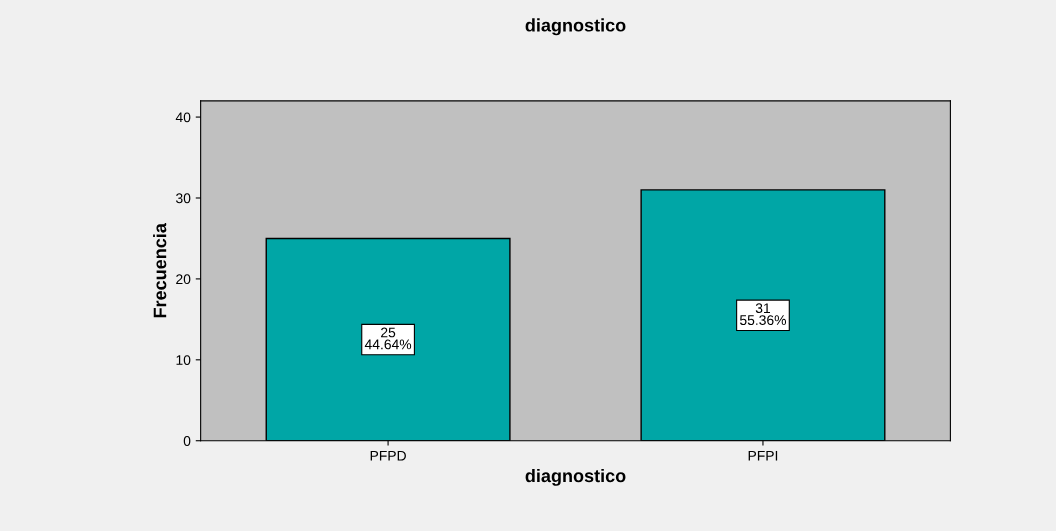 This screenshot has width=1056, height=531. Describe the element at coordinates (388, 455) in the screenshot. I see `x-tick-label: PFPD` at that location.